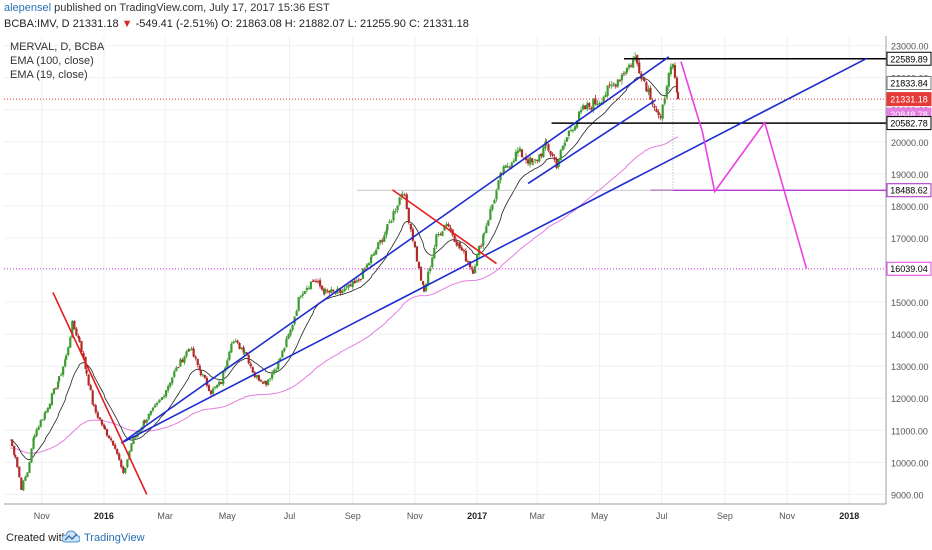 This screenshot has height=550, width=932. What do you see at coordinates (28, 8) in the screenshot?
I see `author-link: alepensel` at bounding box center [28, 8].